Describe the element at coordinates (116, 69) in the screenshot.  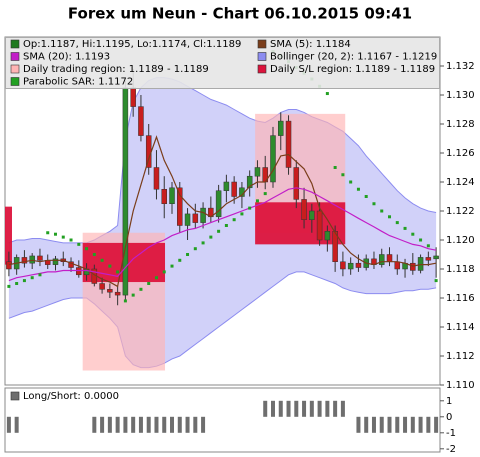
I see `legend-label: Daily trading region: 1.1189 - 1.1189` at that location.